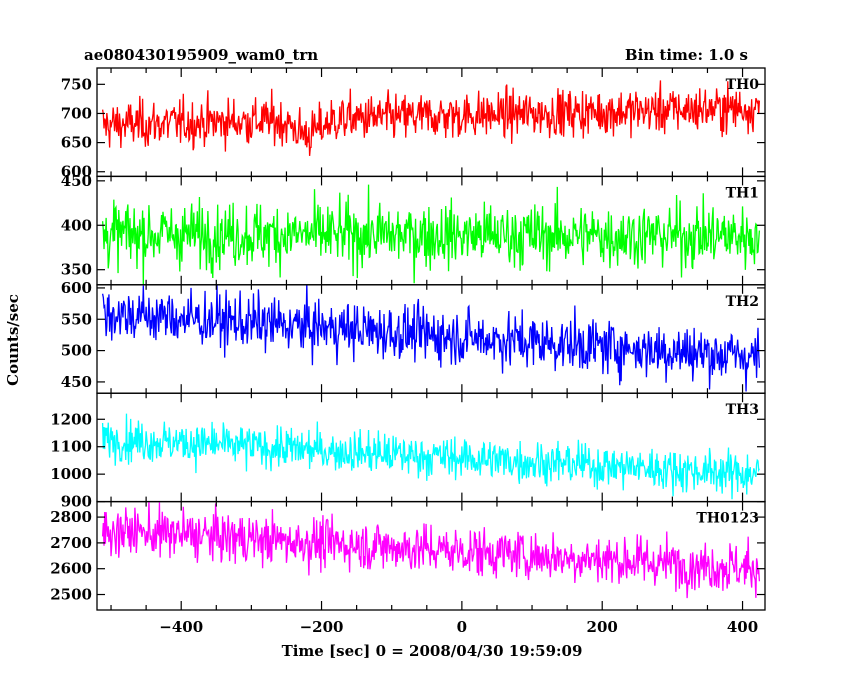 This screenshot has height=680, width=850. I want to click on x-tick-label: 200, so click(602, 627).